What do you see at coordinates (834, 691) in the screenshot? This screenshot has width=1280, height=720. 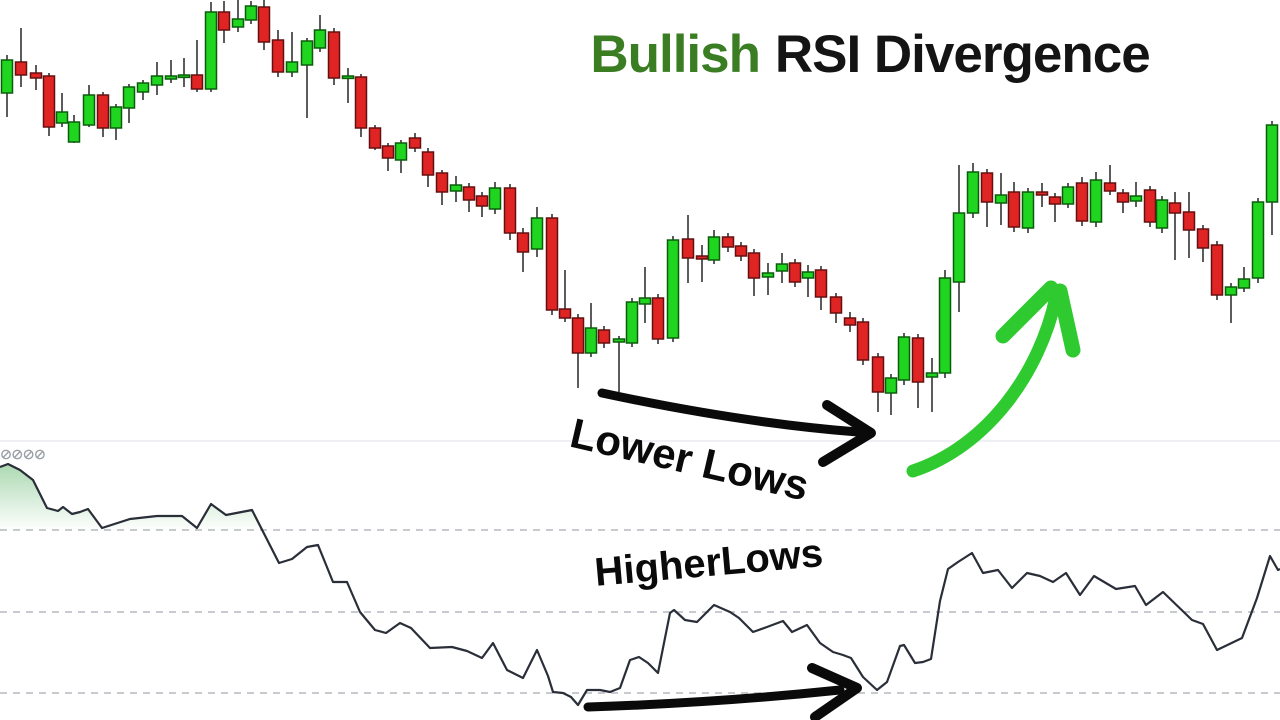 I see `higher-lows-arrow-head` at bounding box center [834, 691].